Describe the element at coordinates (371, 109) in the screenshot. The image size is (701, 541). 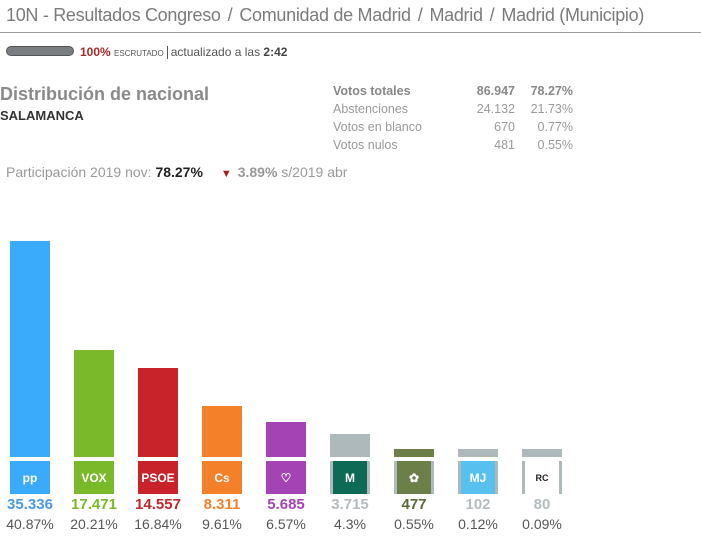
I see `stats-label: Abstenciones` at that location.